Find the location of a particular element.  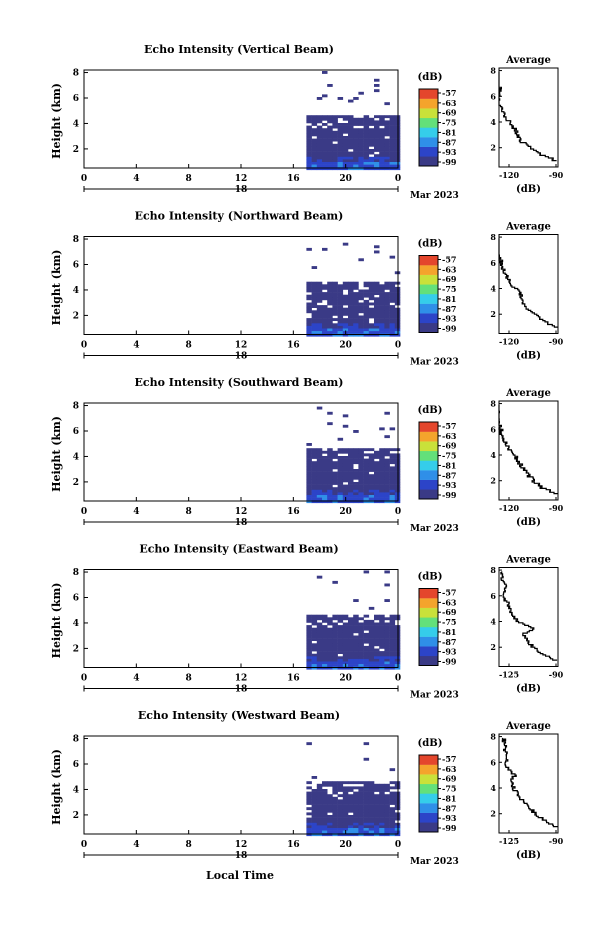

colorbar-tick-label: -81 is located at coordinates (449, 465).